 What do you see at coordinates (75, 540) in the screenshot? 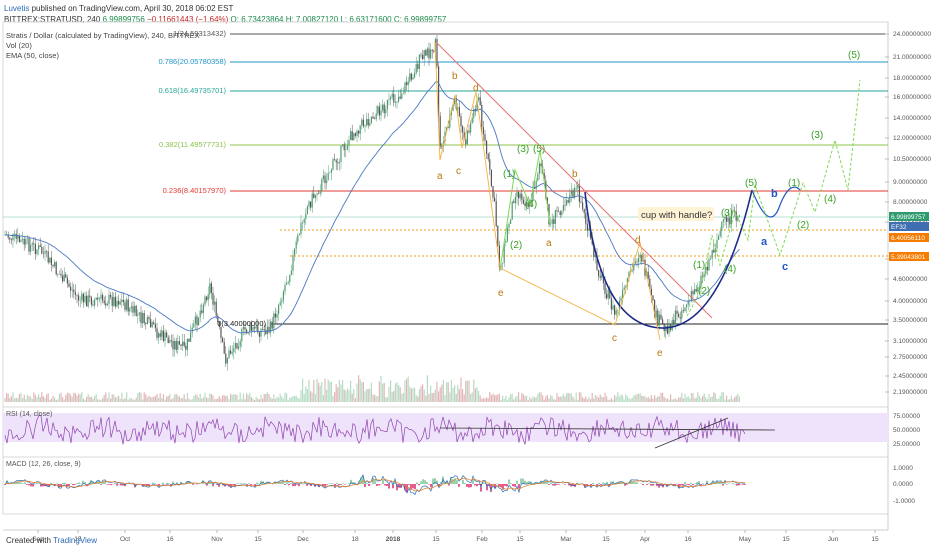
I see `tradingview-logo: TradingView` at bounding box center [75, 540].